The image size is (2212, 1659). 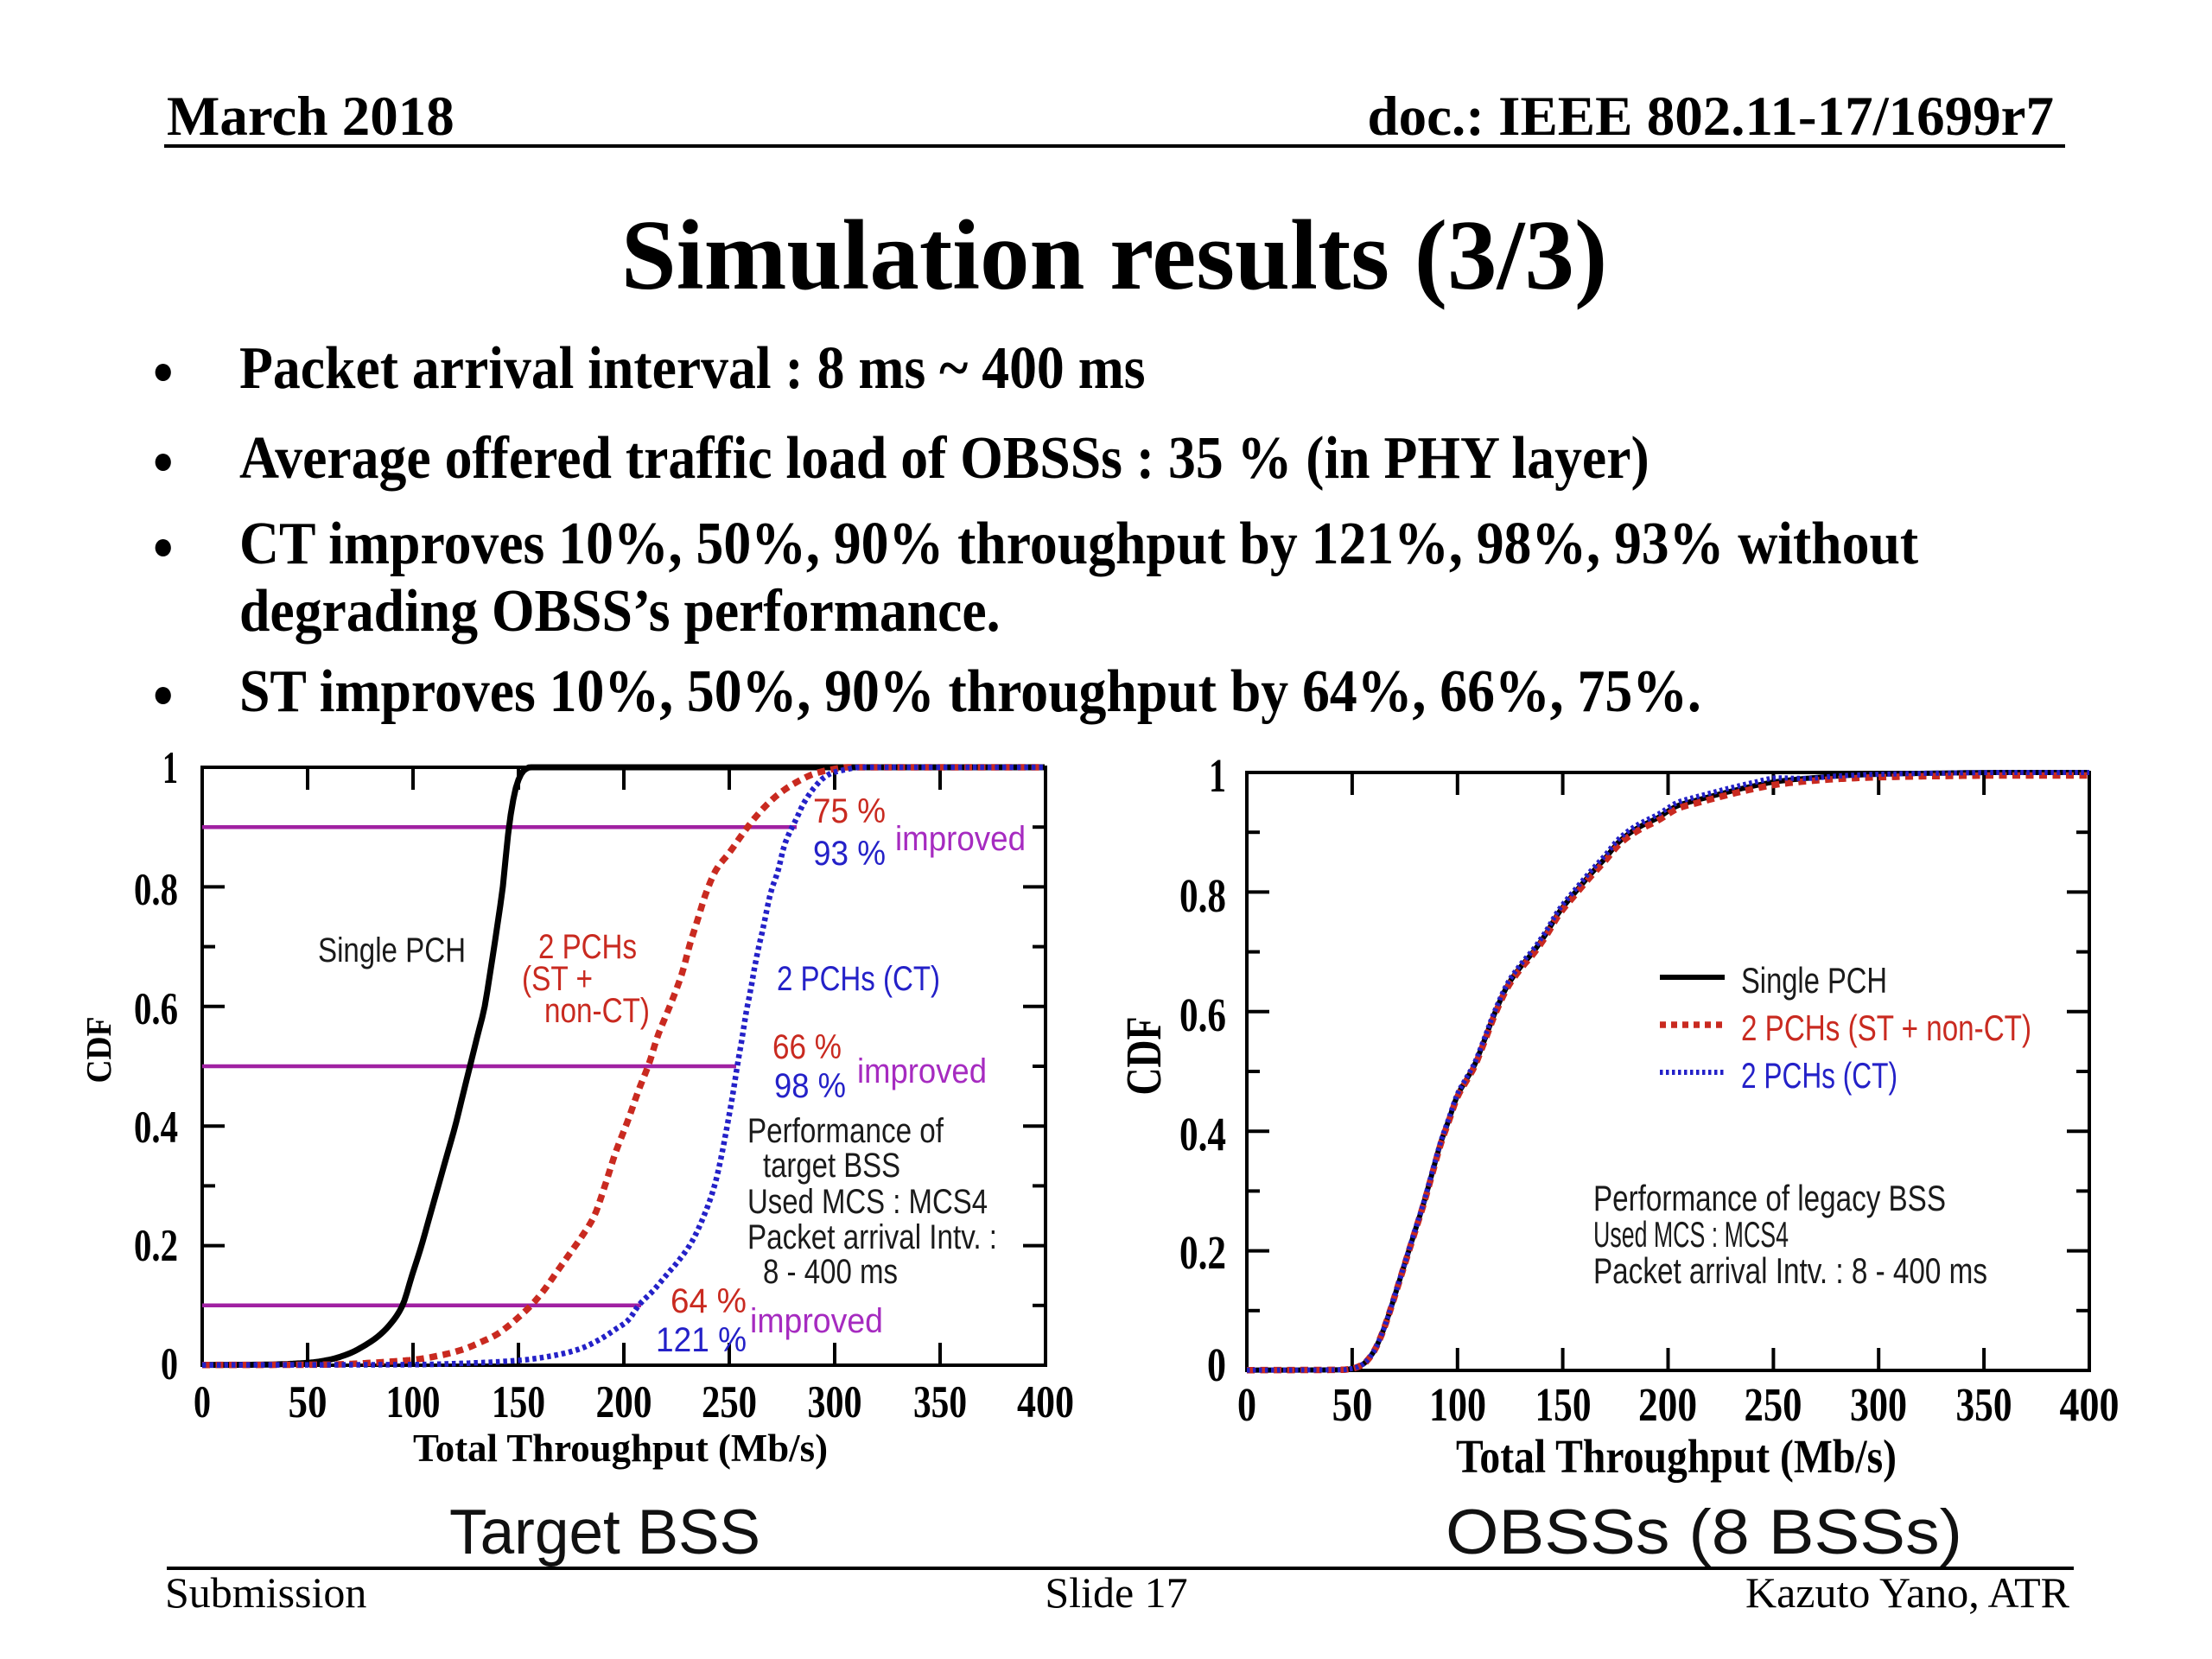 I want to click on svg-text: non-CT), so click(x=597, y=1011).